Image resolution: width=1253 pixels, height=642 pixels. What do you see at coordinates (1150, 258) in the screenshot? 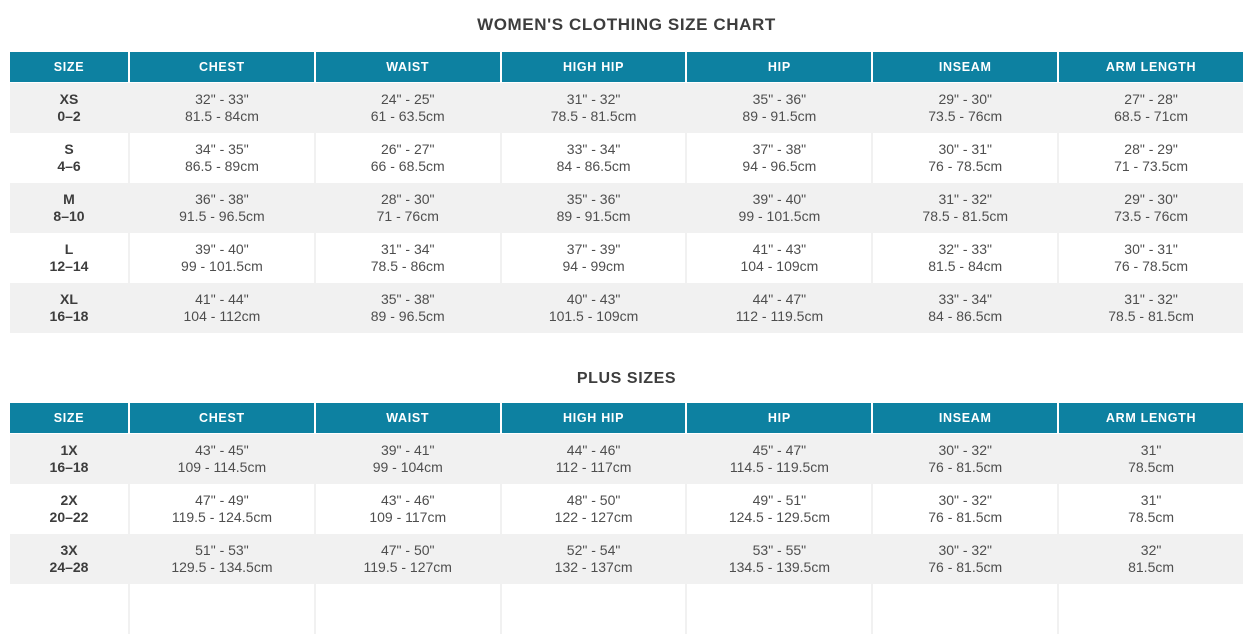
I see `measurement-cell: 30" - 31" 76 - 78.5cm` at bounding box center [1150, 258].